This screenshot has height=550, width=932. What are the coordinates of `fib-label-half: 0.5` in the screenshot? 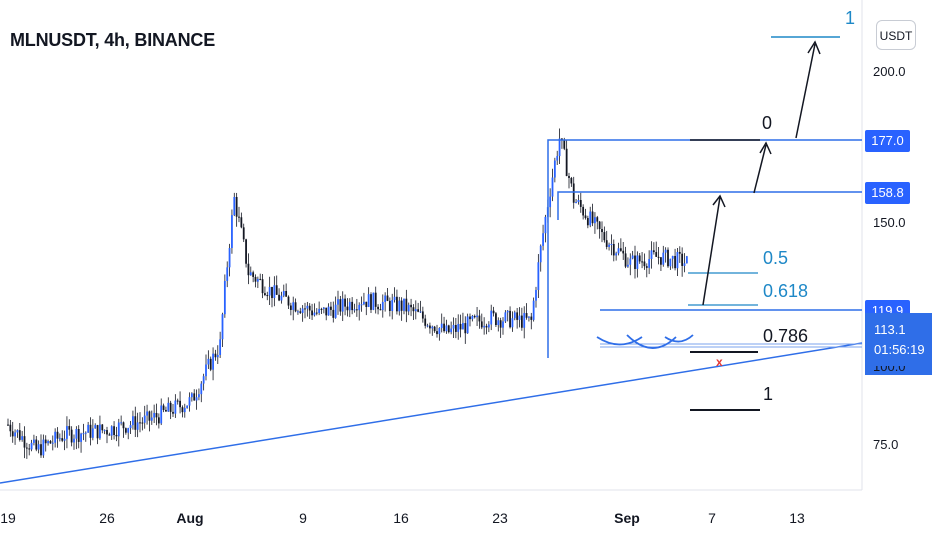 It's located at (776, 258).